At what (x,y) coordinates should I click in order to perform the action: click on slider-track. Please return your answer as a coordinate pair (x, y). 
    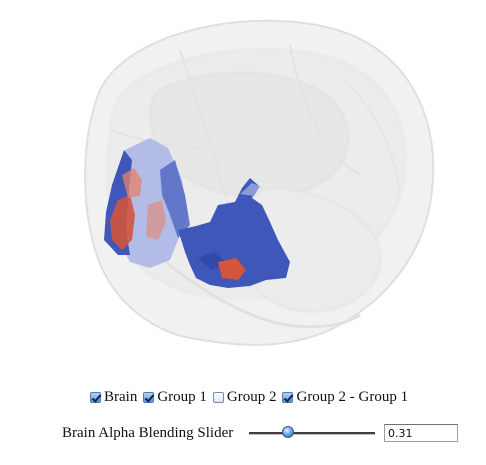
    Looking at the image, I should click on (312, 433).